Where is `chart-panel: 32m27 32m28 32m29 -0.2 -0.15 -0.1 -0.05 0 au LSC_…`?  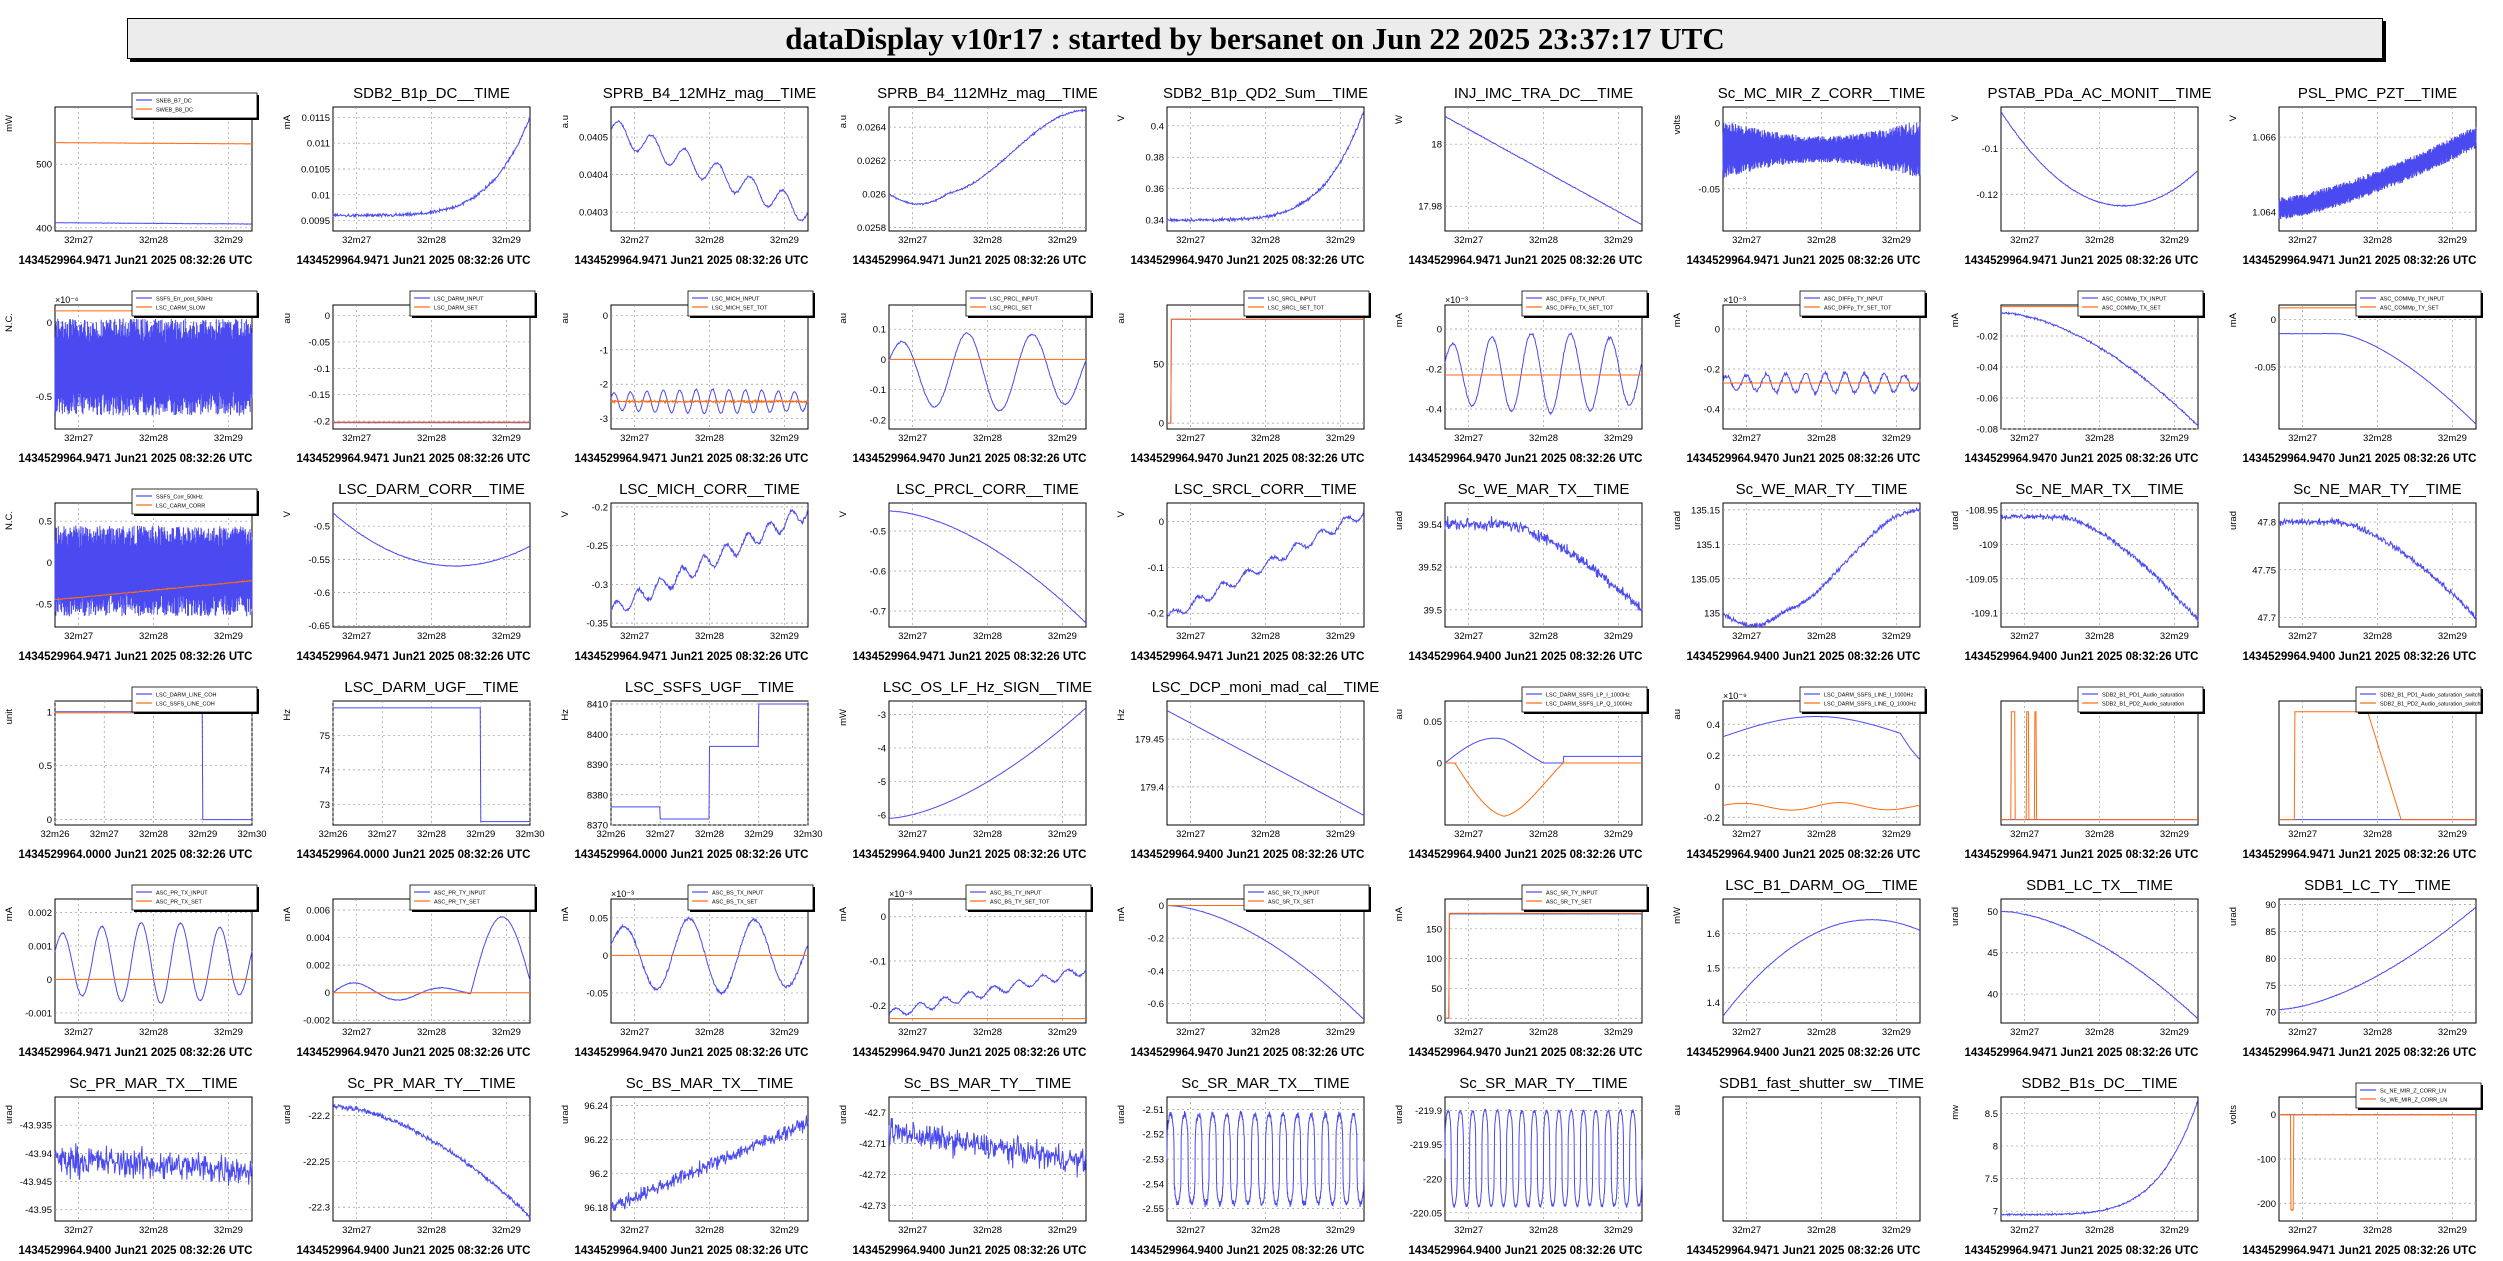
chart-panel: 32m27 32m28 32m29 -0.2 -0.15 -0.1 -0.05 0 au LSC_… is located at coordinates (409, 377).